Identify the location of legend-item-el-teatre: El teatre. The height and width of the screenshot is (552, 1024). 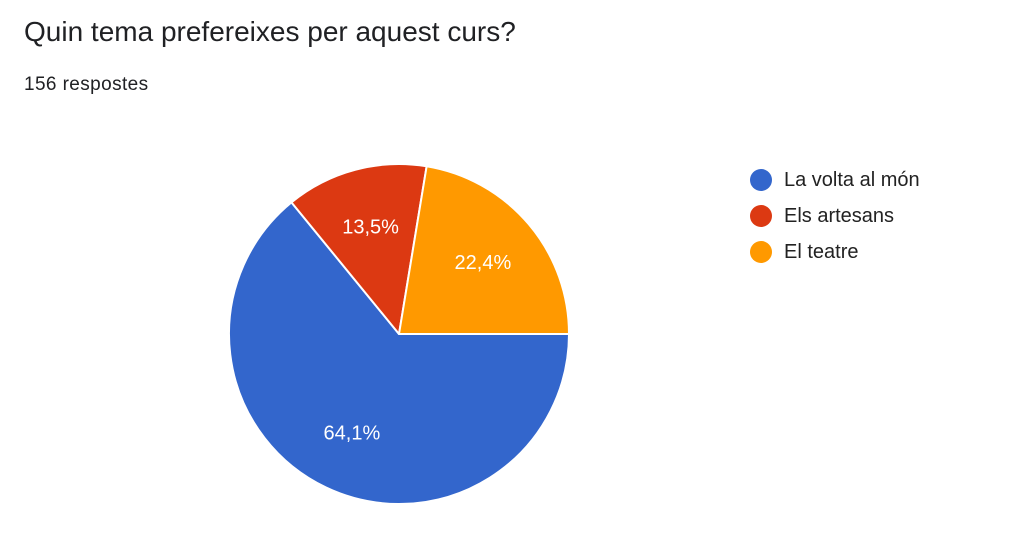
(835, 252).